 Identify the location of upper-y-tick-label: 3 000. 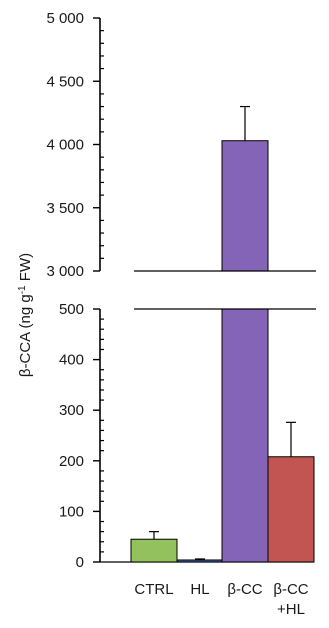
(65, 271).